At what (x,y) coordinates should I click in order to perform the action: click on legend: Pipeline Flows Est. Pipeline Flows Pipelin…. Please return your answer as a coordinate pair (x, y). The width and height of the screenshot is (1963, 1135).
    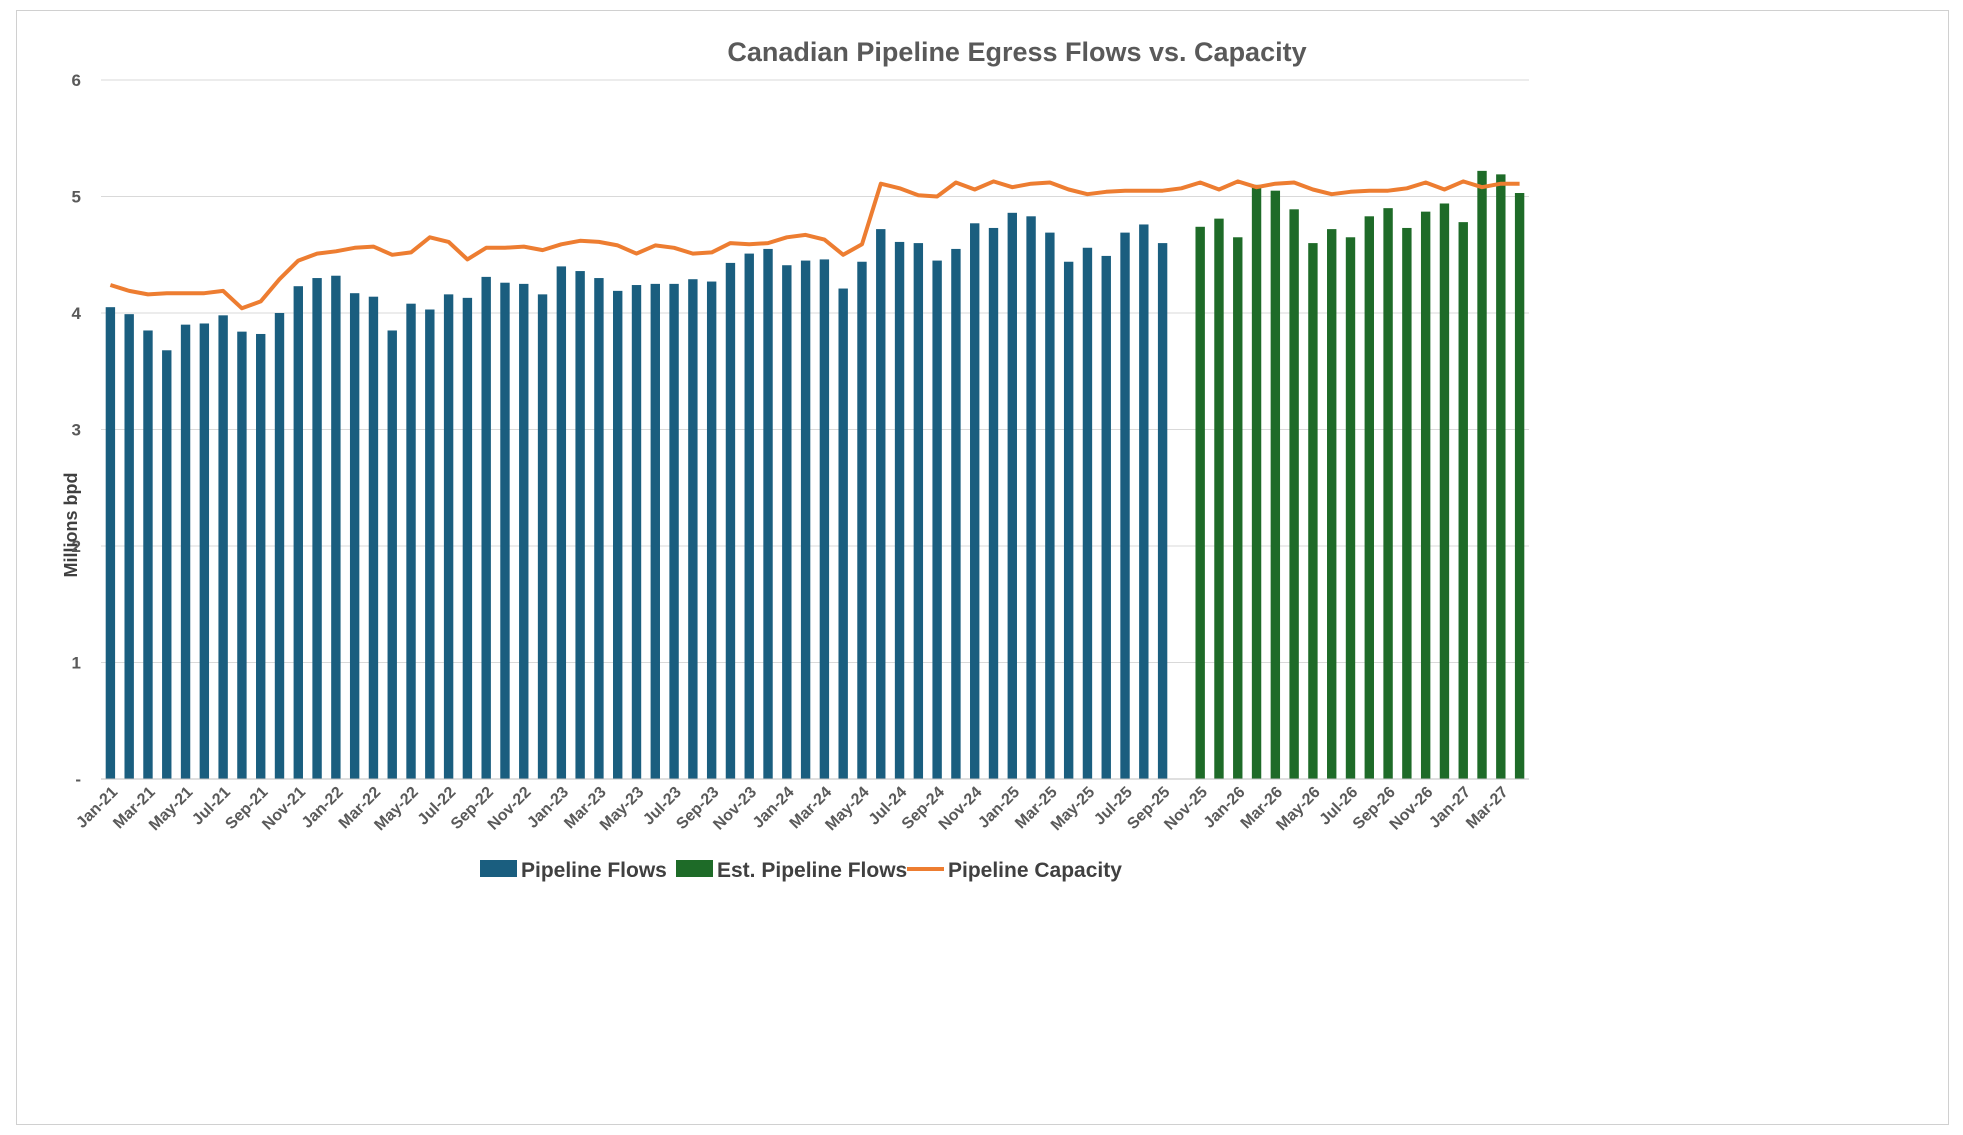
    Looking at the image, I should click on (801, 870).